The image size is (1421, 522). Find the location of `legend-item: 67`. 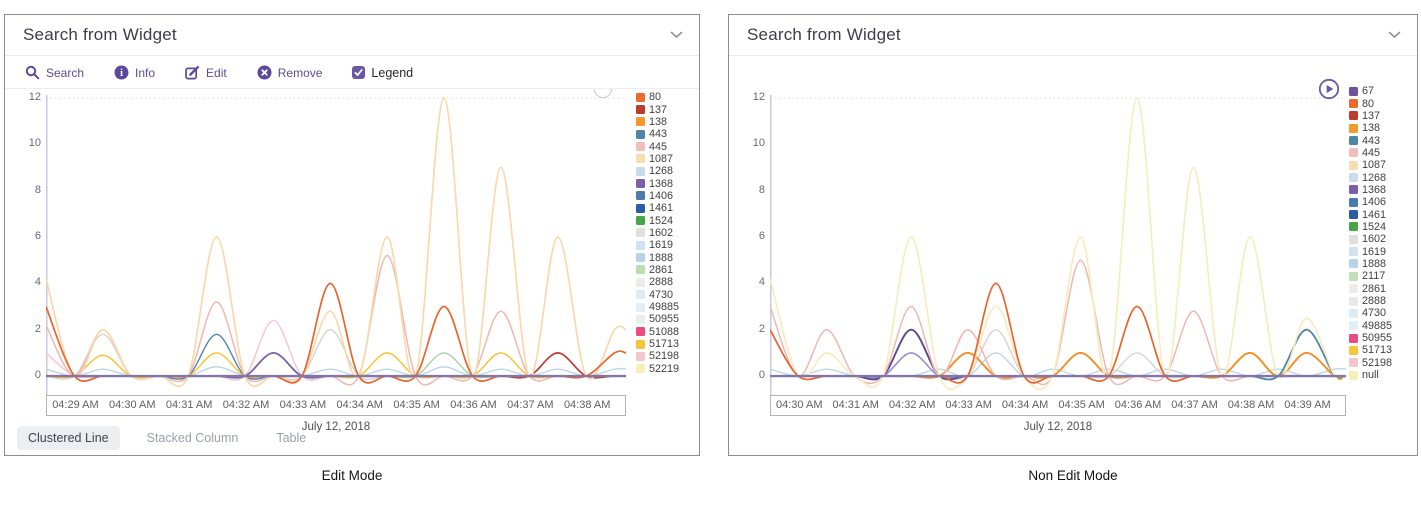

legend-item: 67 is located at coordinates (1370, 91).